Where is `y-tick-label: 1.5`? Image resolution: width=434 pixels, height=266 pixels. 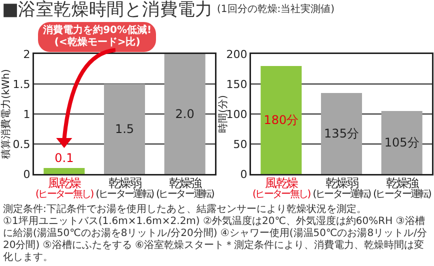 y-tick-label: 1.5 is located at coordinates (21, 84).